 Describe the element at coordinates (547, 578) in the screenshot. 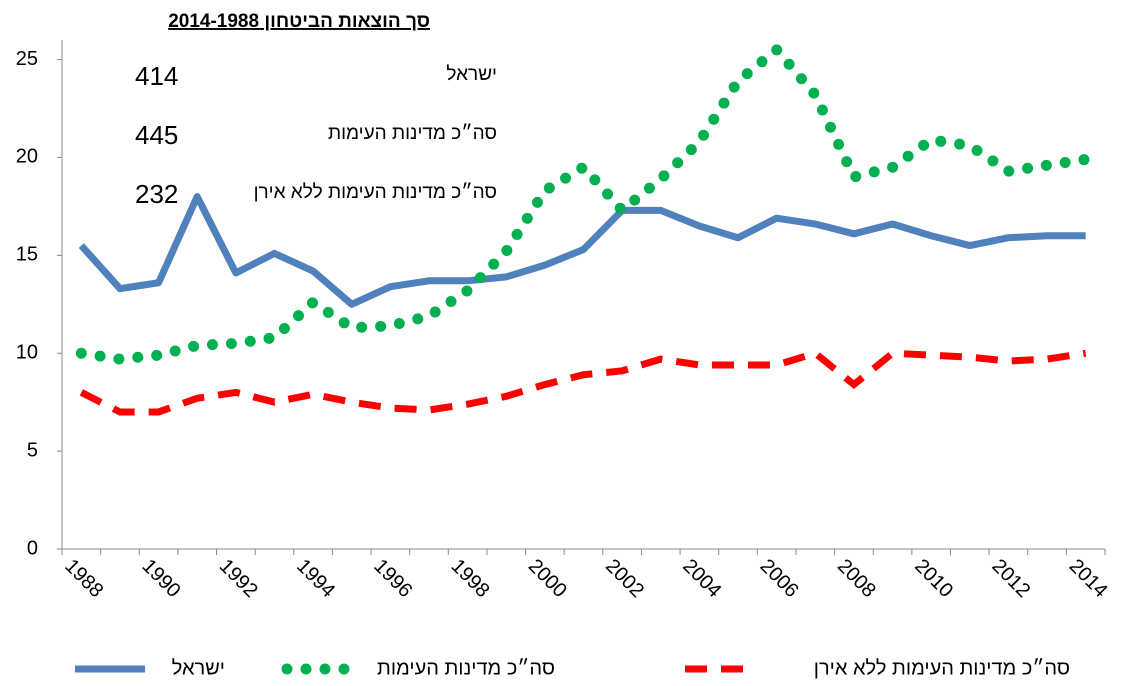

I see `x-tick-label: 2000` at that location.